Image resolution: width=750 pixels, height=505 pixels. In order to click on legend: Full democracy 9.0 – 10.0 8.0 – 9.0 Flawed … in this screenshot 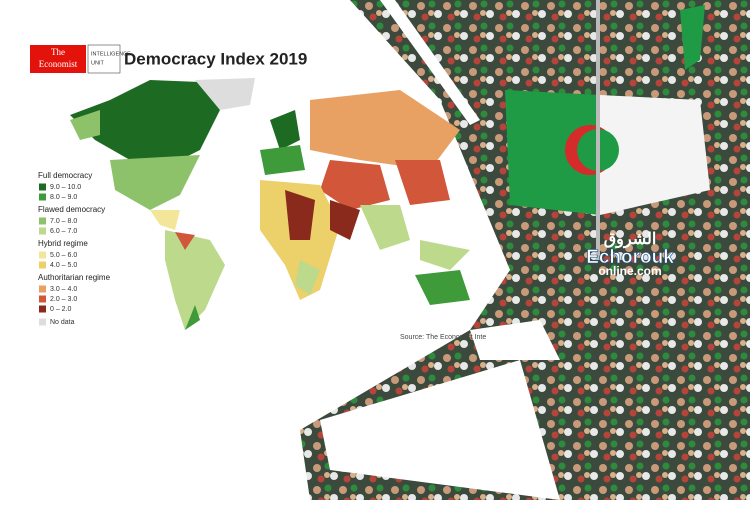, I will do `click(74, 248)`.